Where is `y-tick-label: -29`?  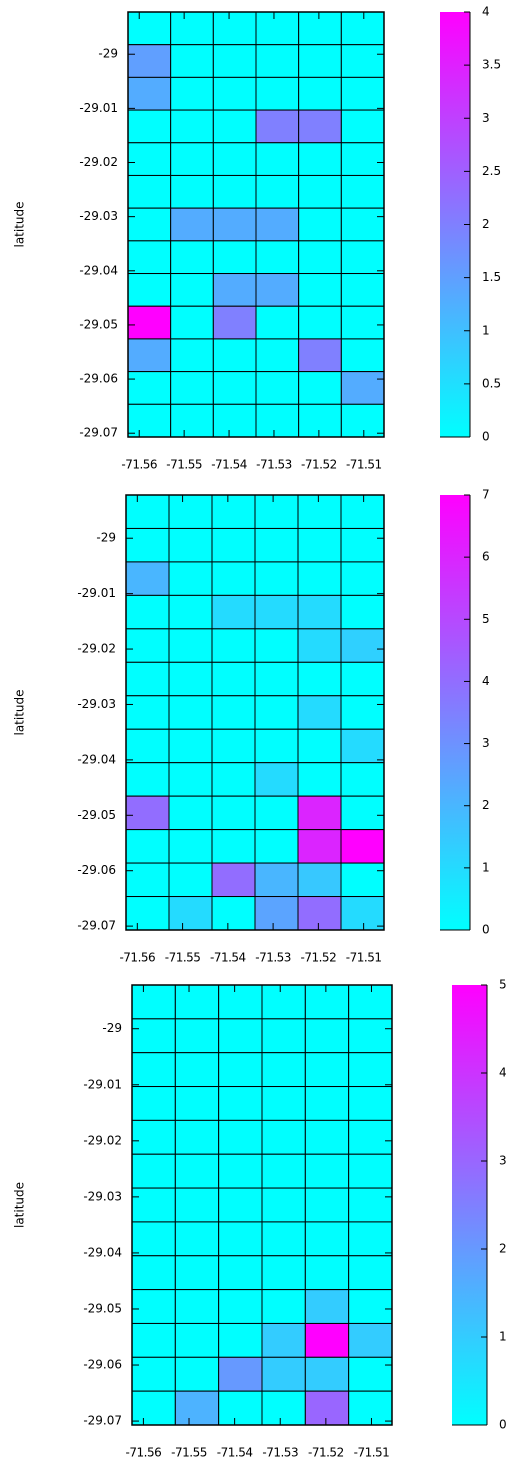 y-tick-label: -29 is located at coordinates (112, 1028).